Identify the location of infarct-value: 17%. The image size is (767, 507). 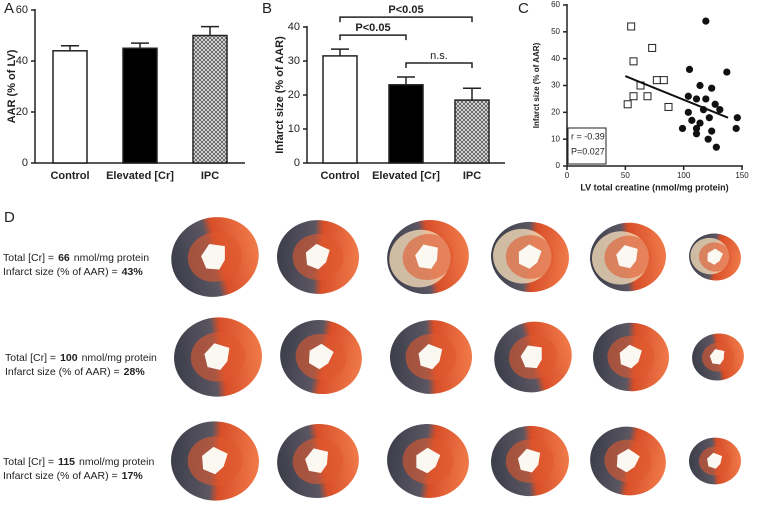
(133, 476).